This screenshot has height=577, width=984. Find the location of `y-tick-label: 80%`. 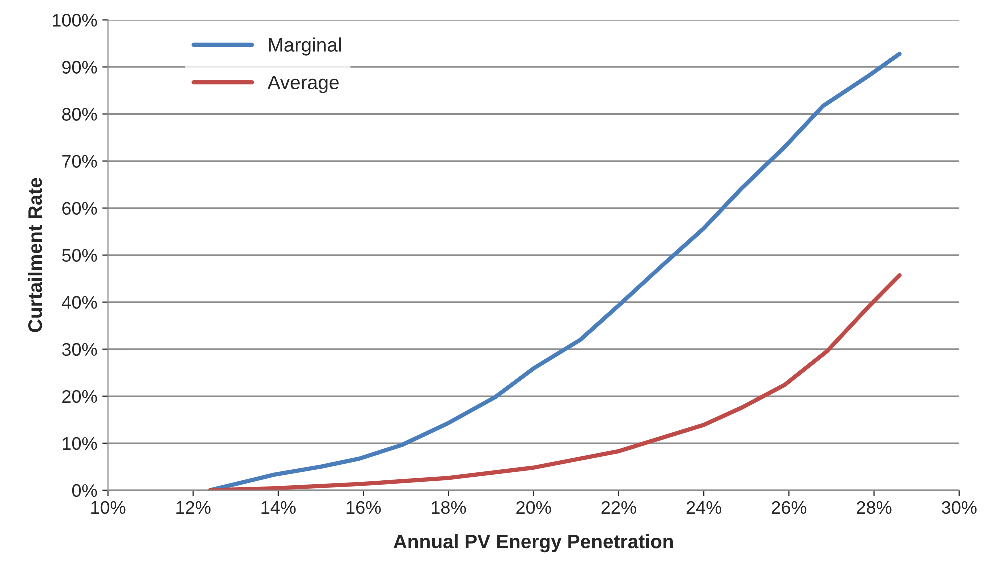

y-tick-label: 80% is located at coordinates (80, 114).